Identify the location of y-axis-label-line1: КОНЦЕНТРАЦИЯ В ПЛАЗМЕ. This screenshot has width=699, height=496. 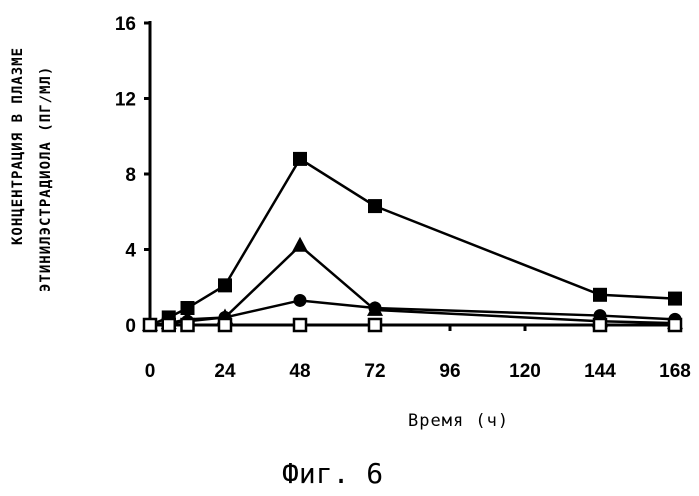
(18, 146).